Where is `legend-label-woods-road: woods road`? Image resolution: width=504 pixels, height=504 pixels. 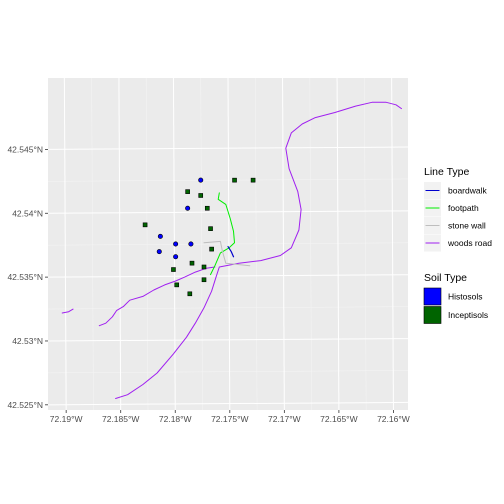 legend-label-woods-road: woods road is located at coordinates (469, 243).